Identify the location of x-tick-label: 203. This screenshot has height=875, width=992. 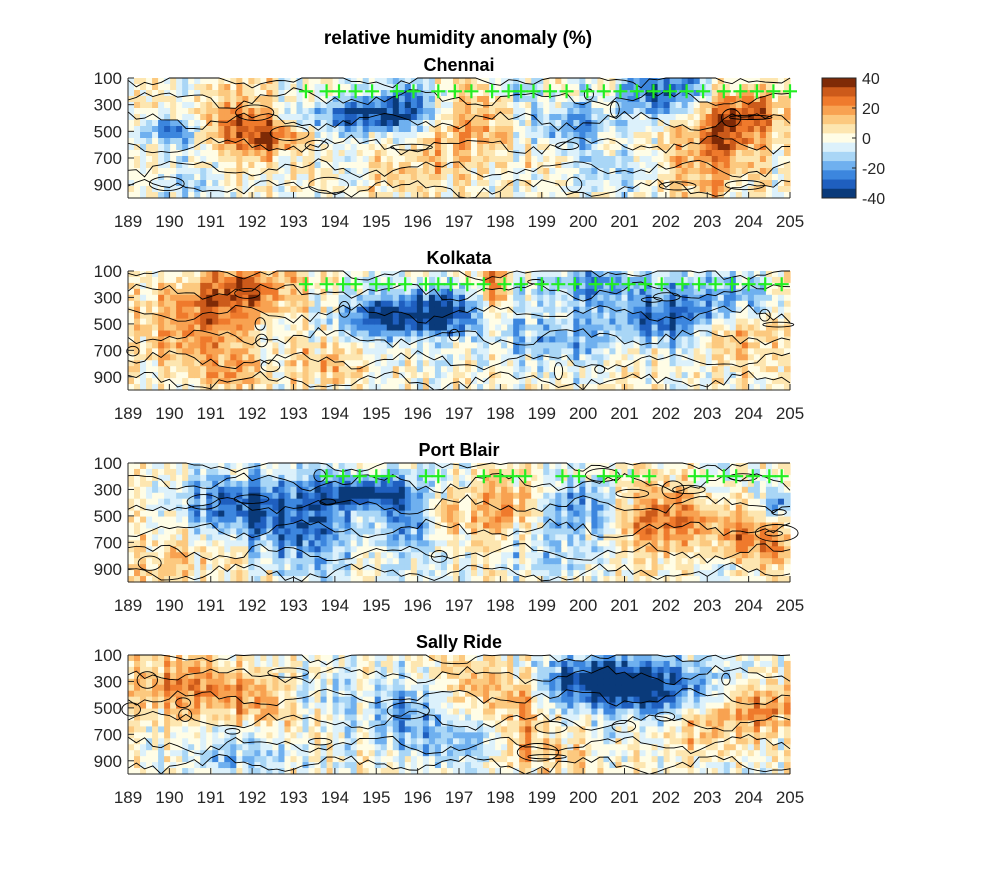
(707, 221).